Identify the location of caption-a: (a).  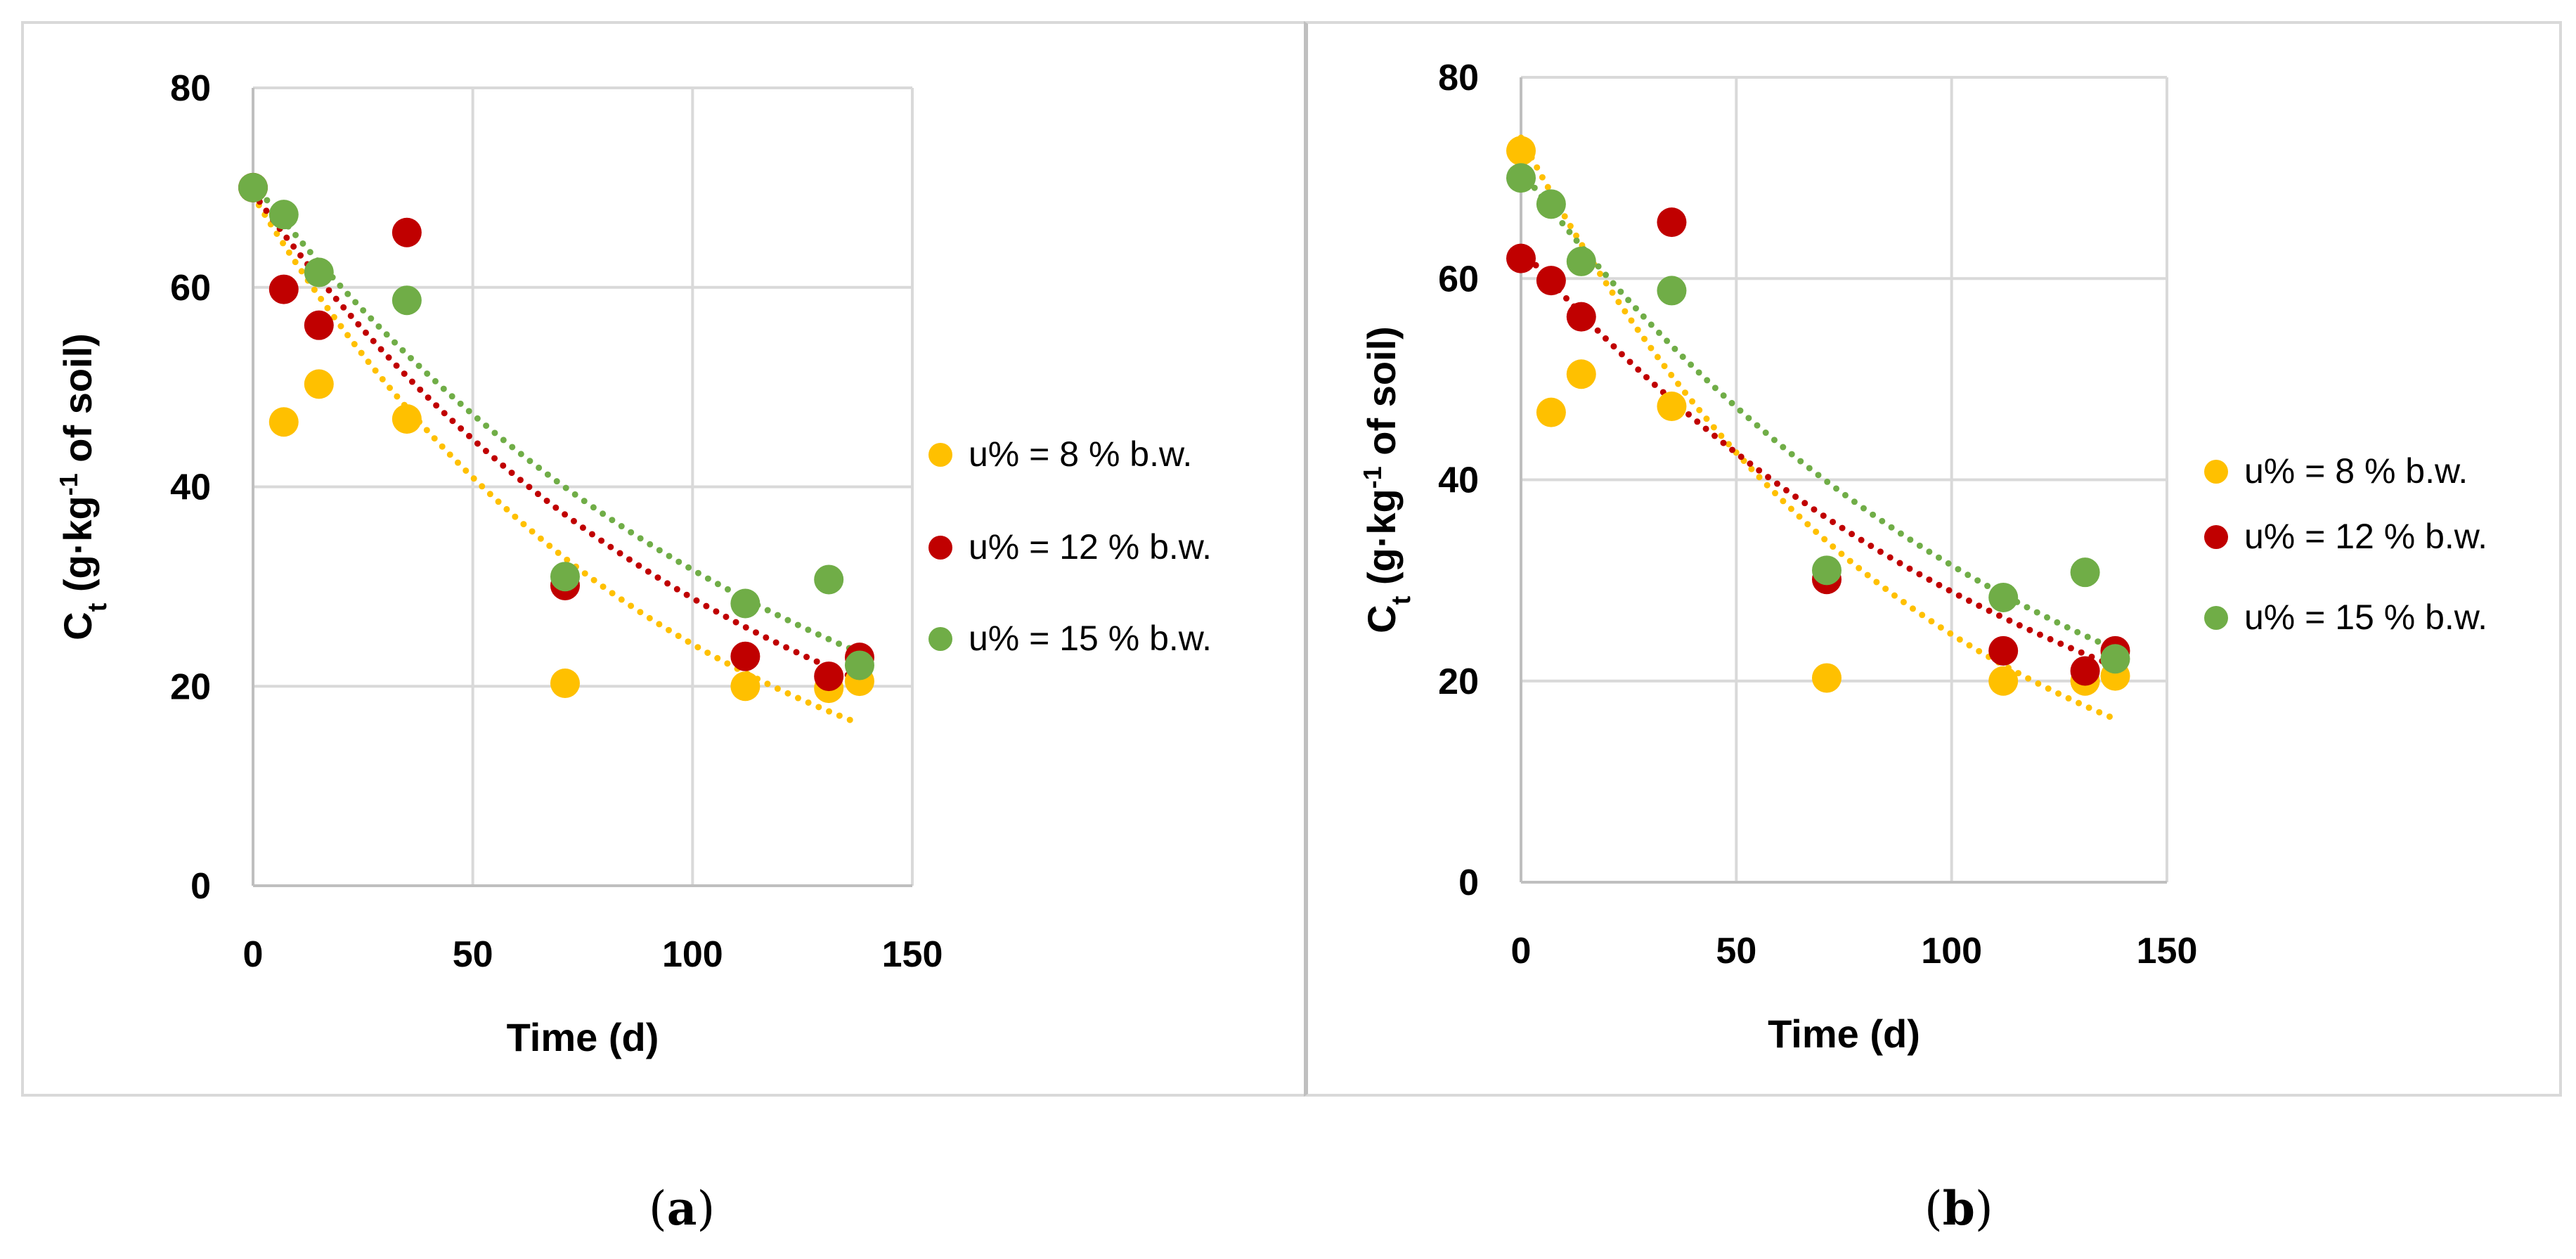
(683, 1208).